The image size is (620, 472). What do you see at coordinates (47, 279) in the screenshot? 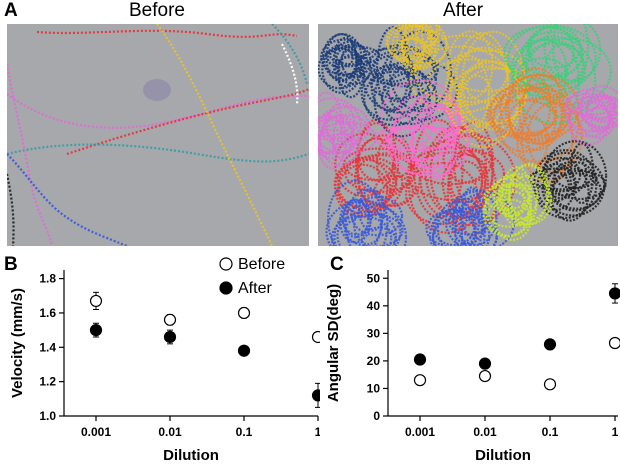
I see `y-tick-label: 1.8` at bounding box center [47, 279].